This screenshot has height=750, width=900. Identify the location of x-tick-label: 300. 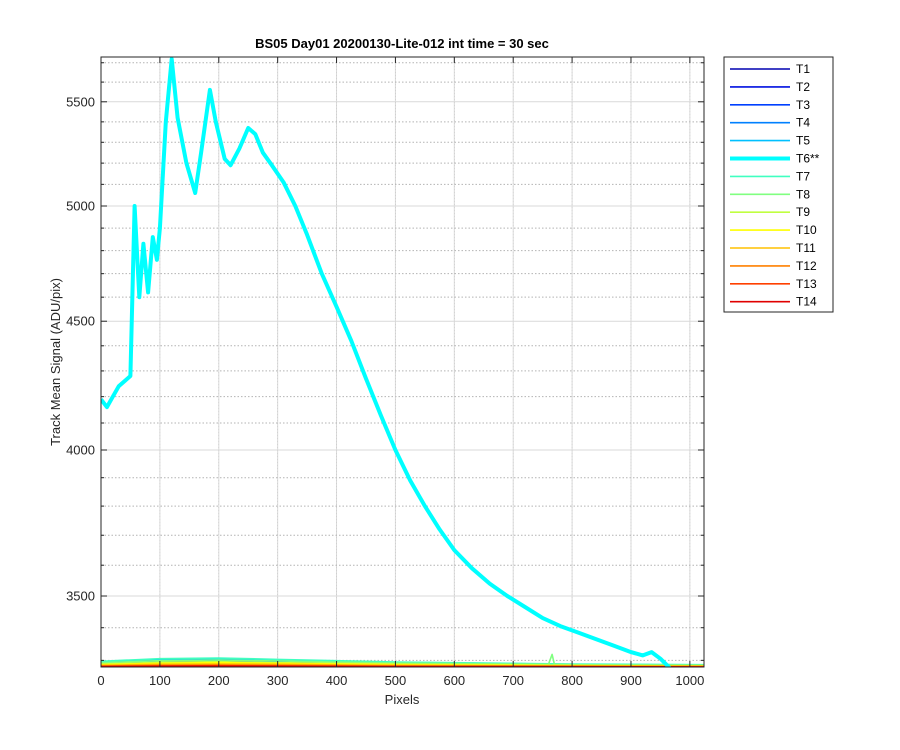
(278, 680).